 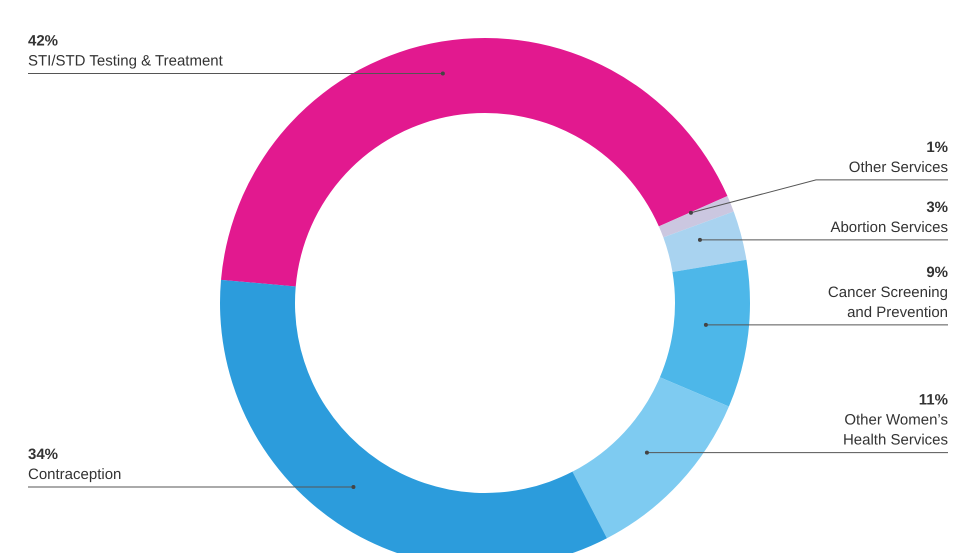 I want to click on slice-label: Abortion Services, so click(x=889, y=227).